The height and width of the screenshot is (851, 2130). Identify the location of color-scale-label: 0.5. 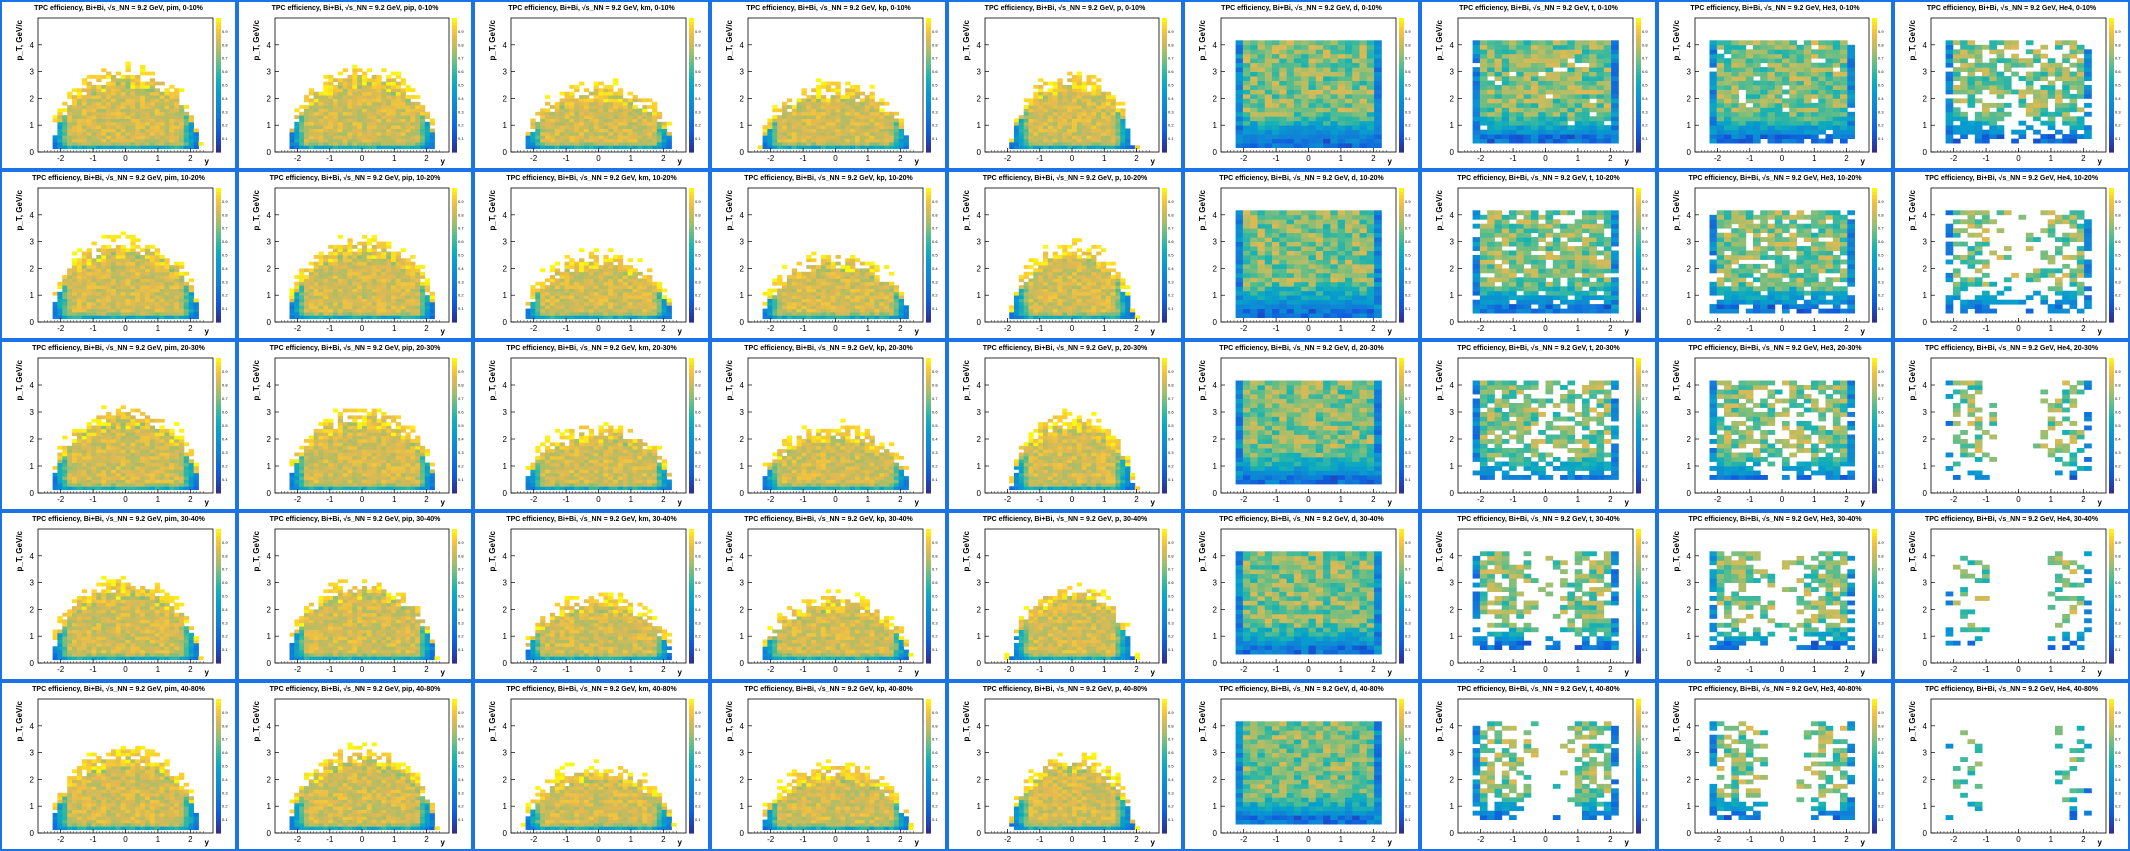
(225, 85).